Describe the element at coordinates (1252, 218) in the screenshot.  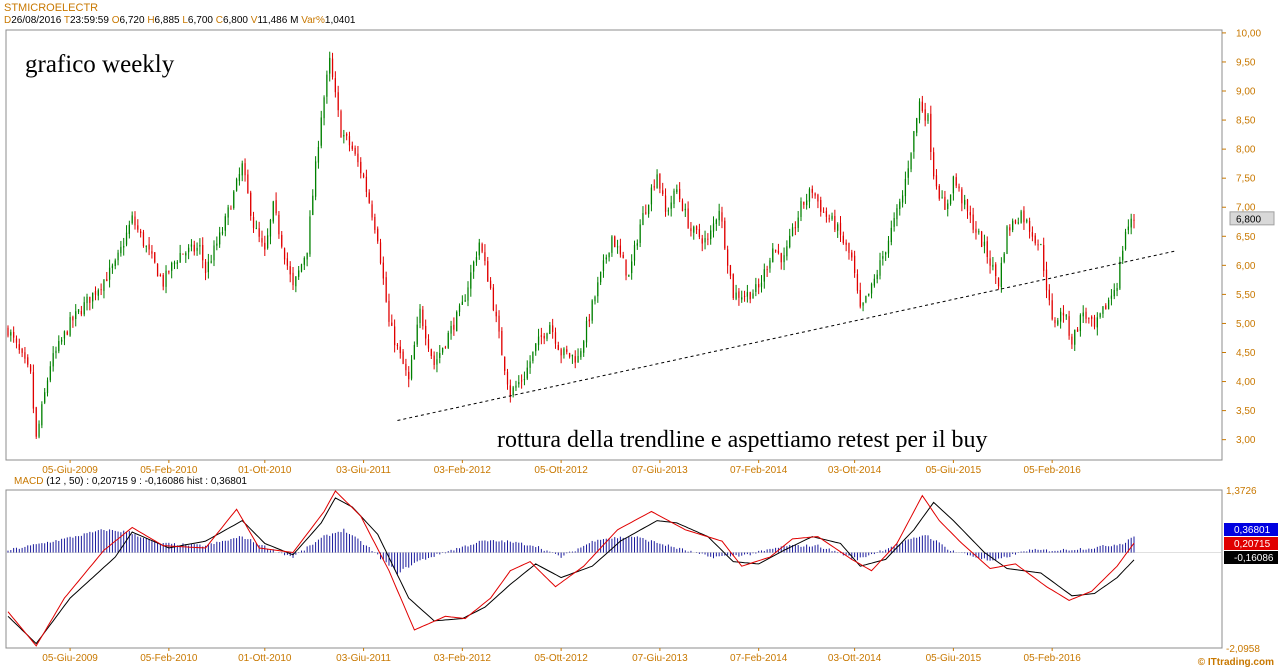
I see `last-price-box` at that location.